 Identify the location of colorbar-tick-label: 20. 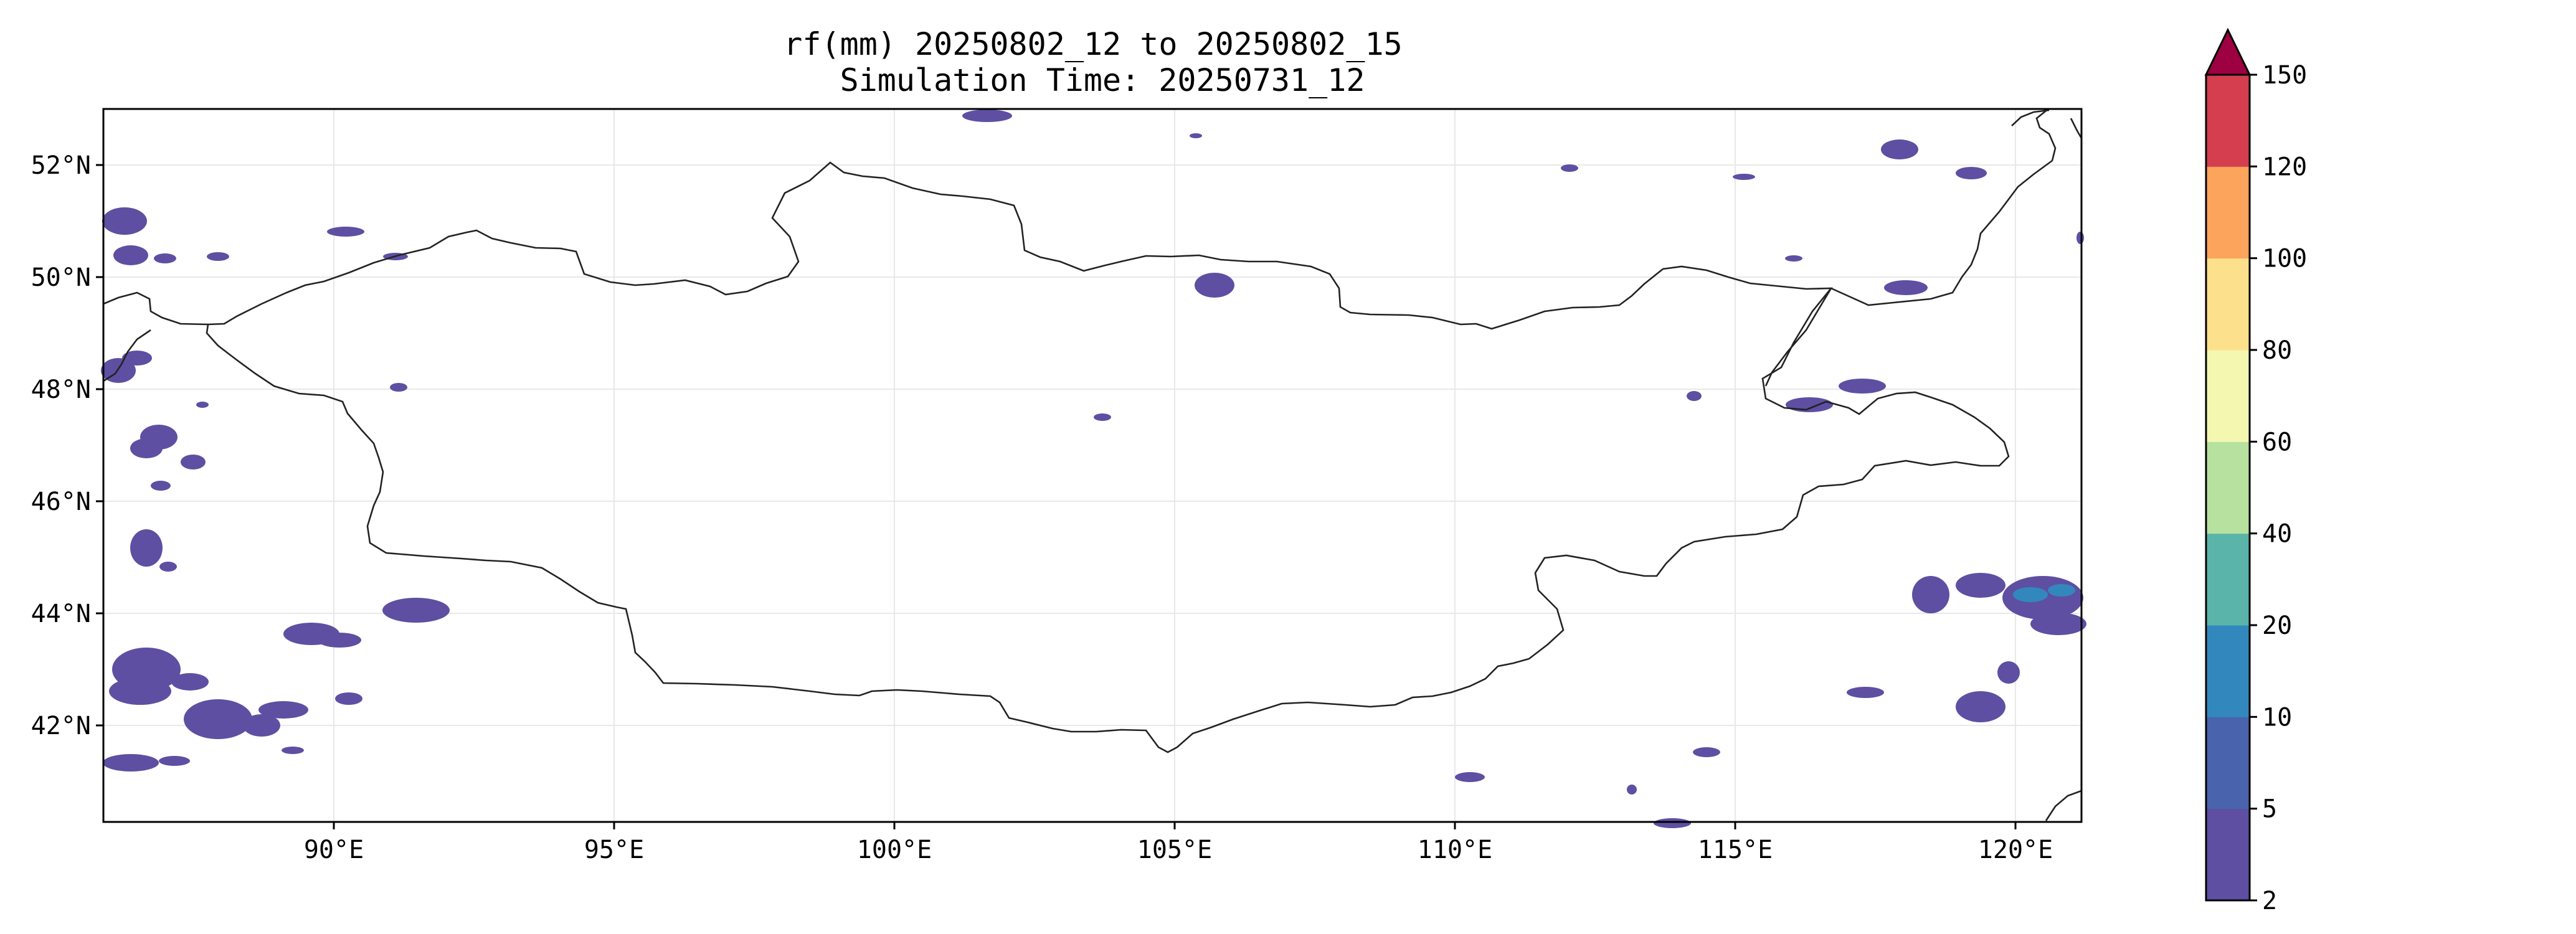
(2277, 625).